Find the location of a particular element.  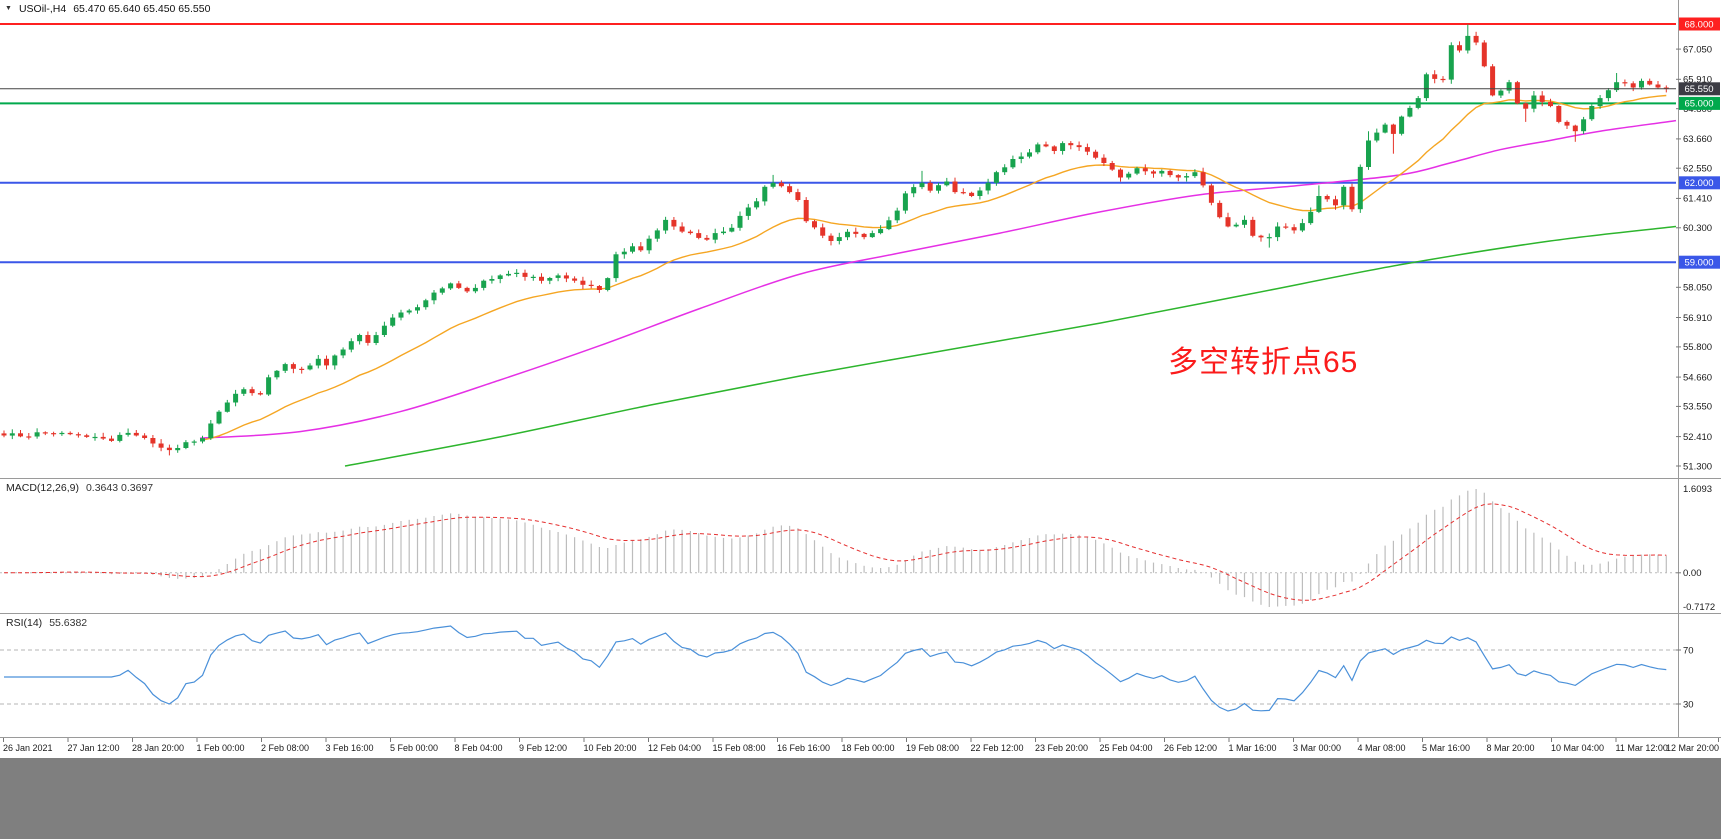

rsi-value: 55.6382 is located at coordinates (68, 623).